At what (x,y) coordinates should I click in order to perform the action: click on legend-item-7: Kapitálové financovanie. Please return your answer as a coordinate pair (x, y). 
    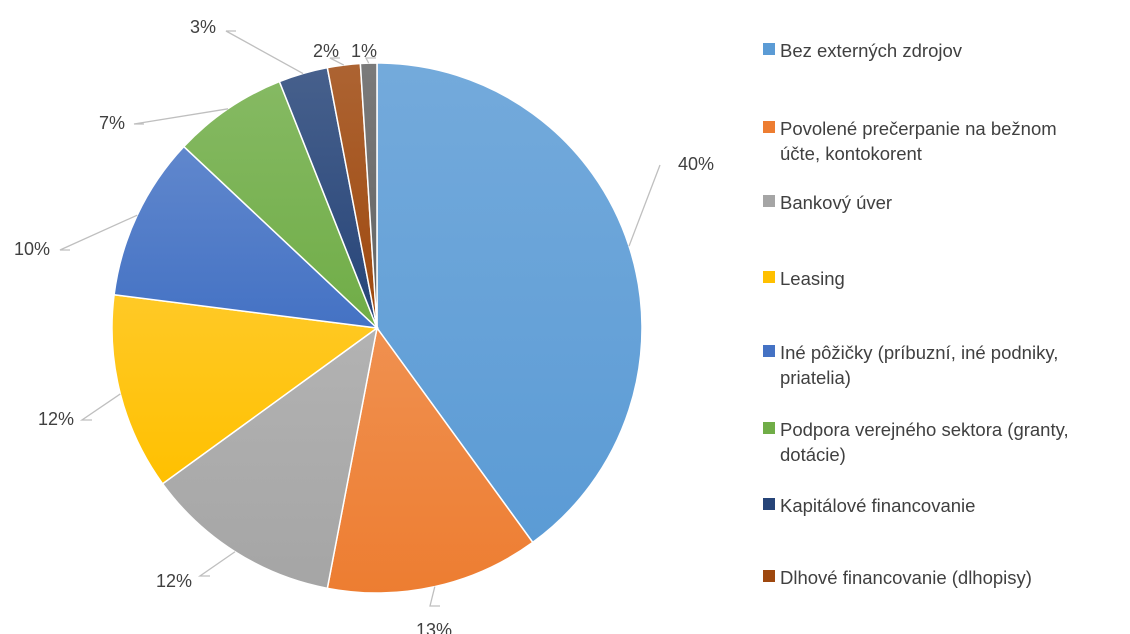
    Looking at the image, I should click on (869, 505).